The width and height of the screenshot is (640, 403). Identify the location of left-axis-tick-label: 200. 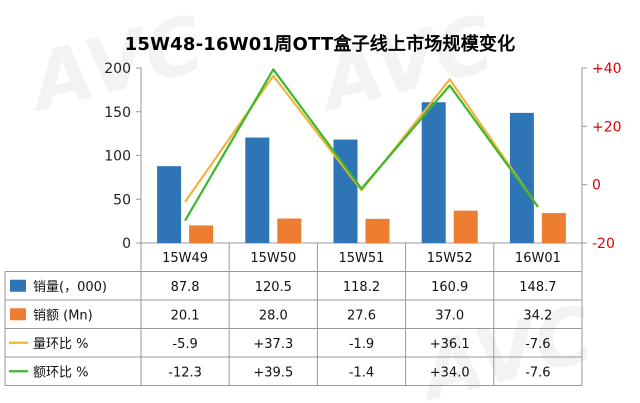
(117, 69).